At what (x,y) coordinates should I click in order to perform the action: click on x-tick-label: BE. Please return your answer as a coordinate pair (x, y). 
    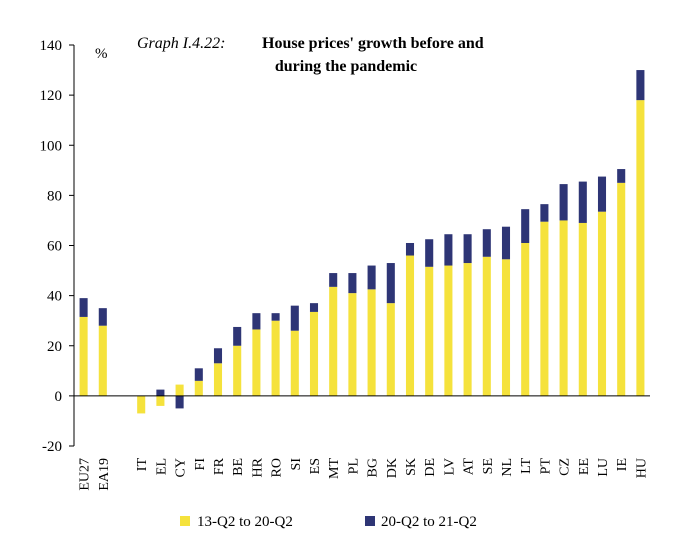
    Looking at the image, I should click on (238, 467).